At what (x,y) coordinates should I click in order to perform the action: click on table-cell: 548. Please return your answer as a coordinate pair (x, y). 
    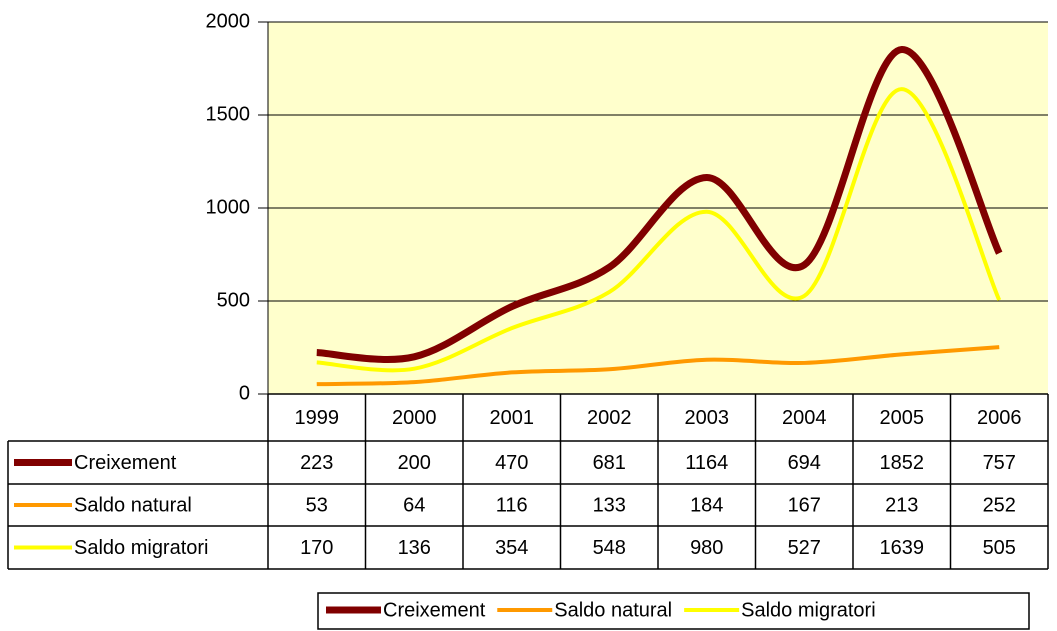
    Looking at the image, I should click on (609, 548).